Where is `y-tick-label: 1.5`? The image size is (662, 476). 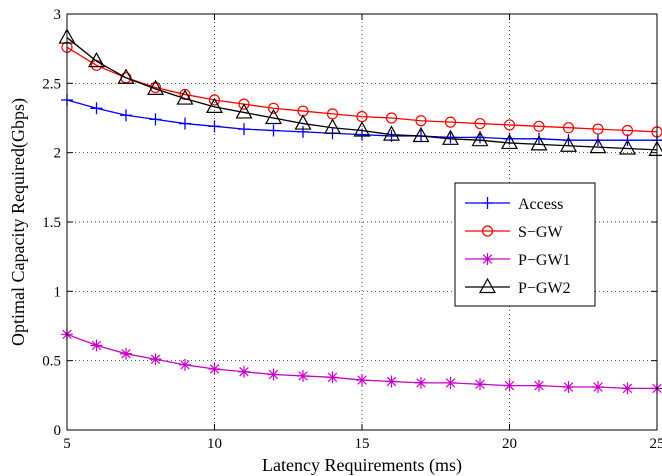
y-tick-label: 1.5 is located at coordinates (51, 223).